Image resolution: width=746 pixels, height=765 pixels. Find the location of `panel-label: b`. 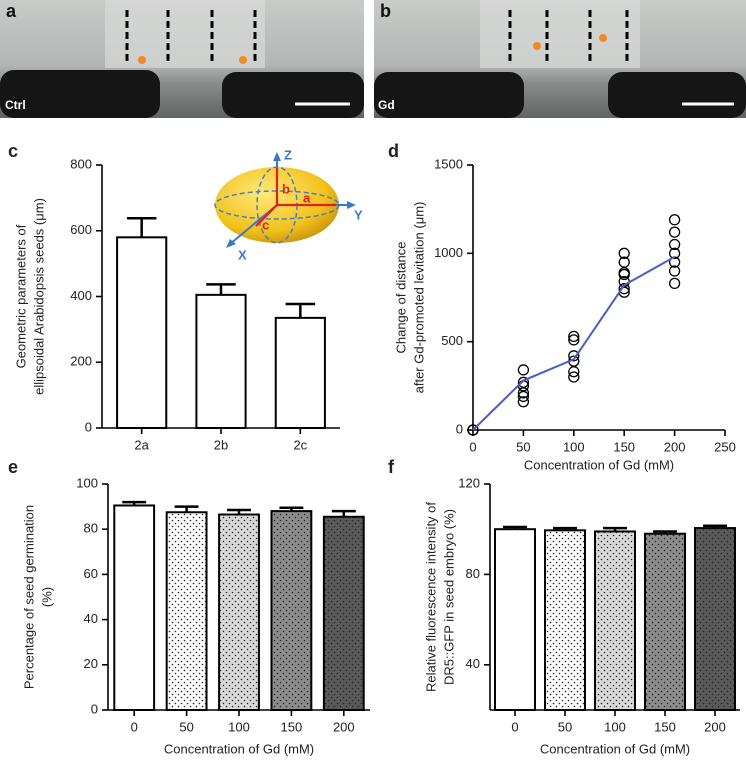

panel-label: b is located at coordinates (385, 11).